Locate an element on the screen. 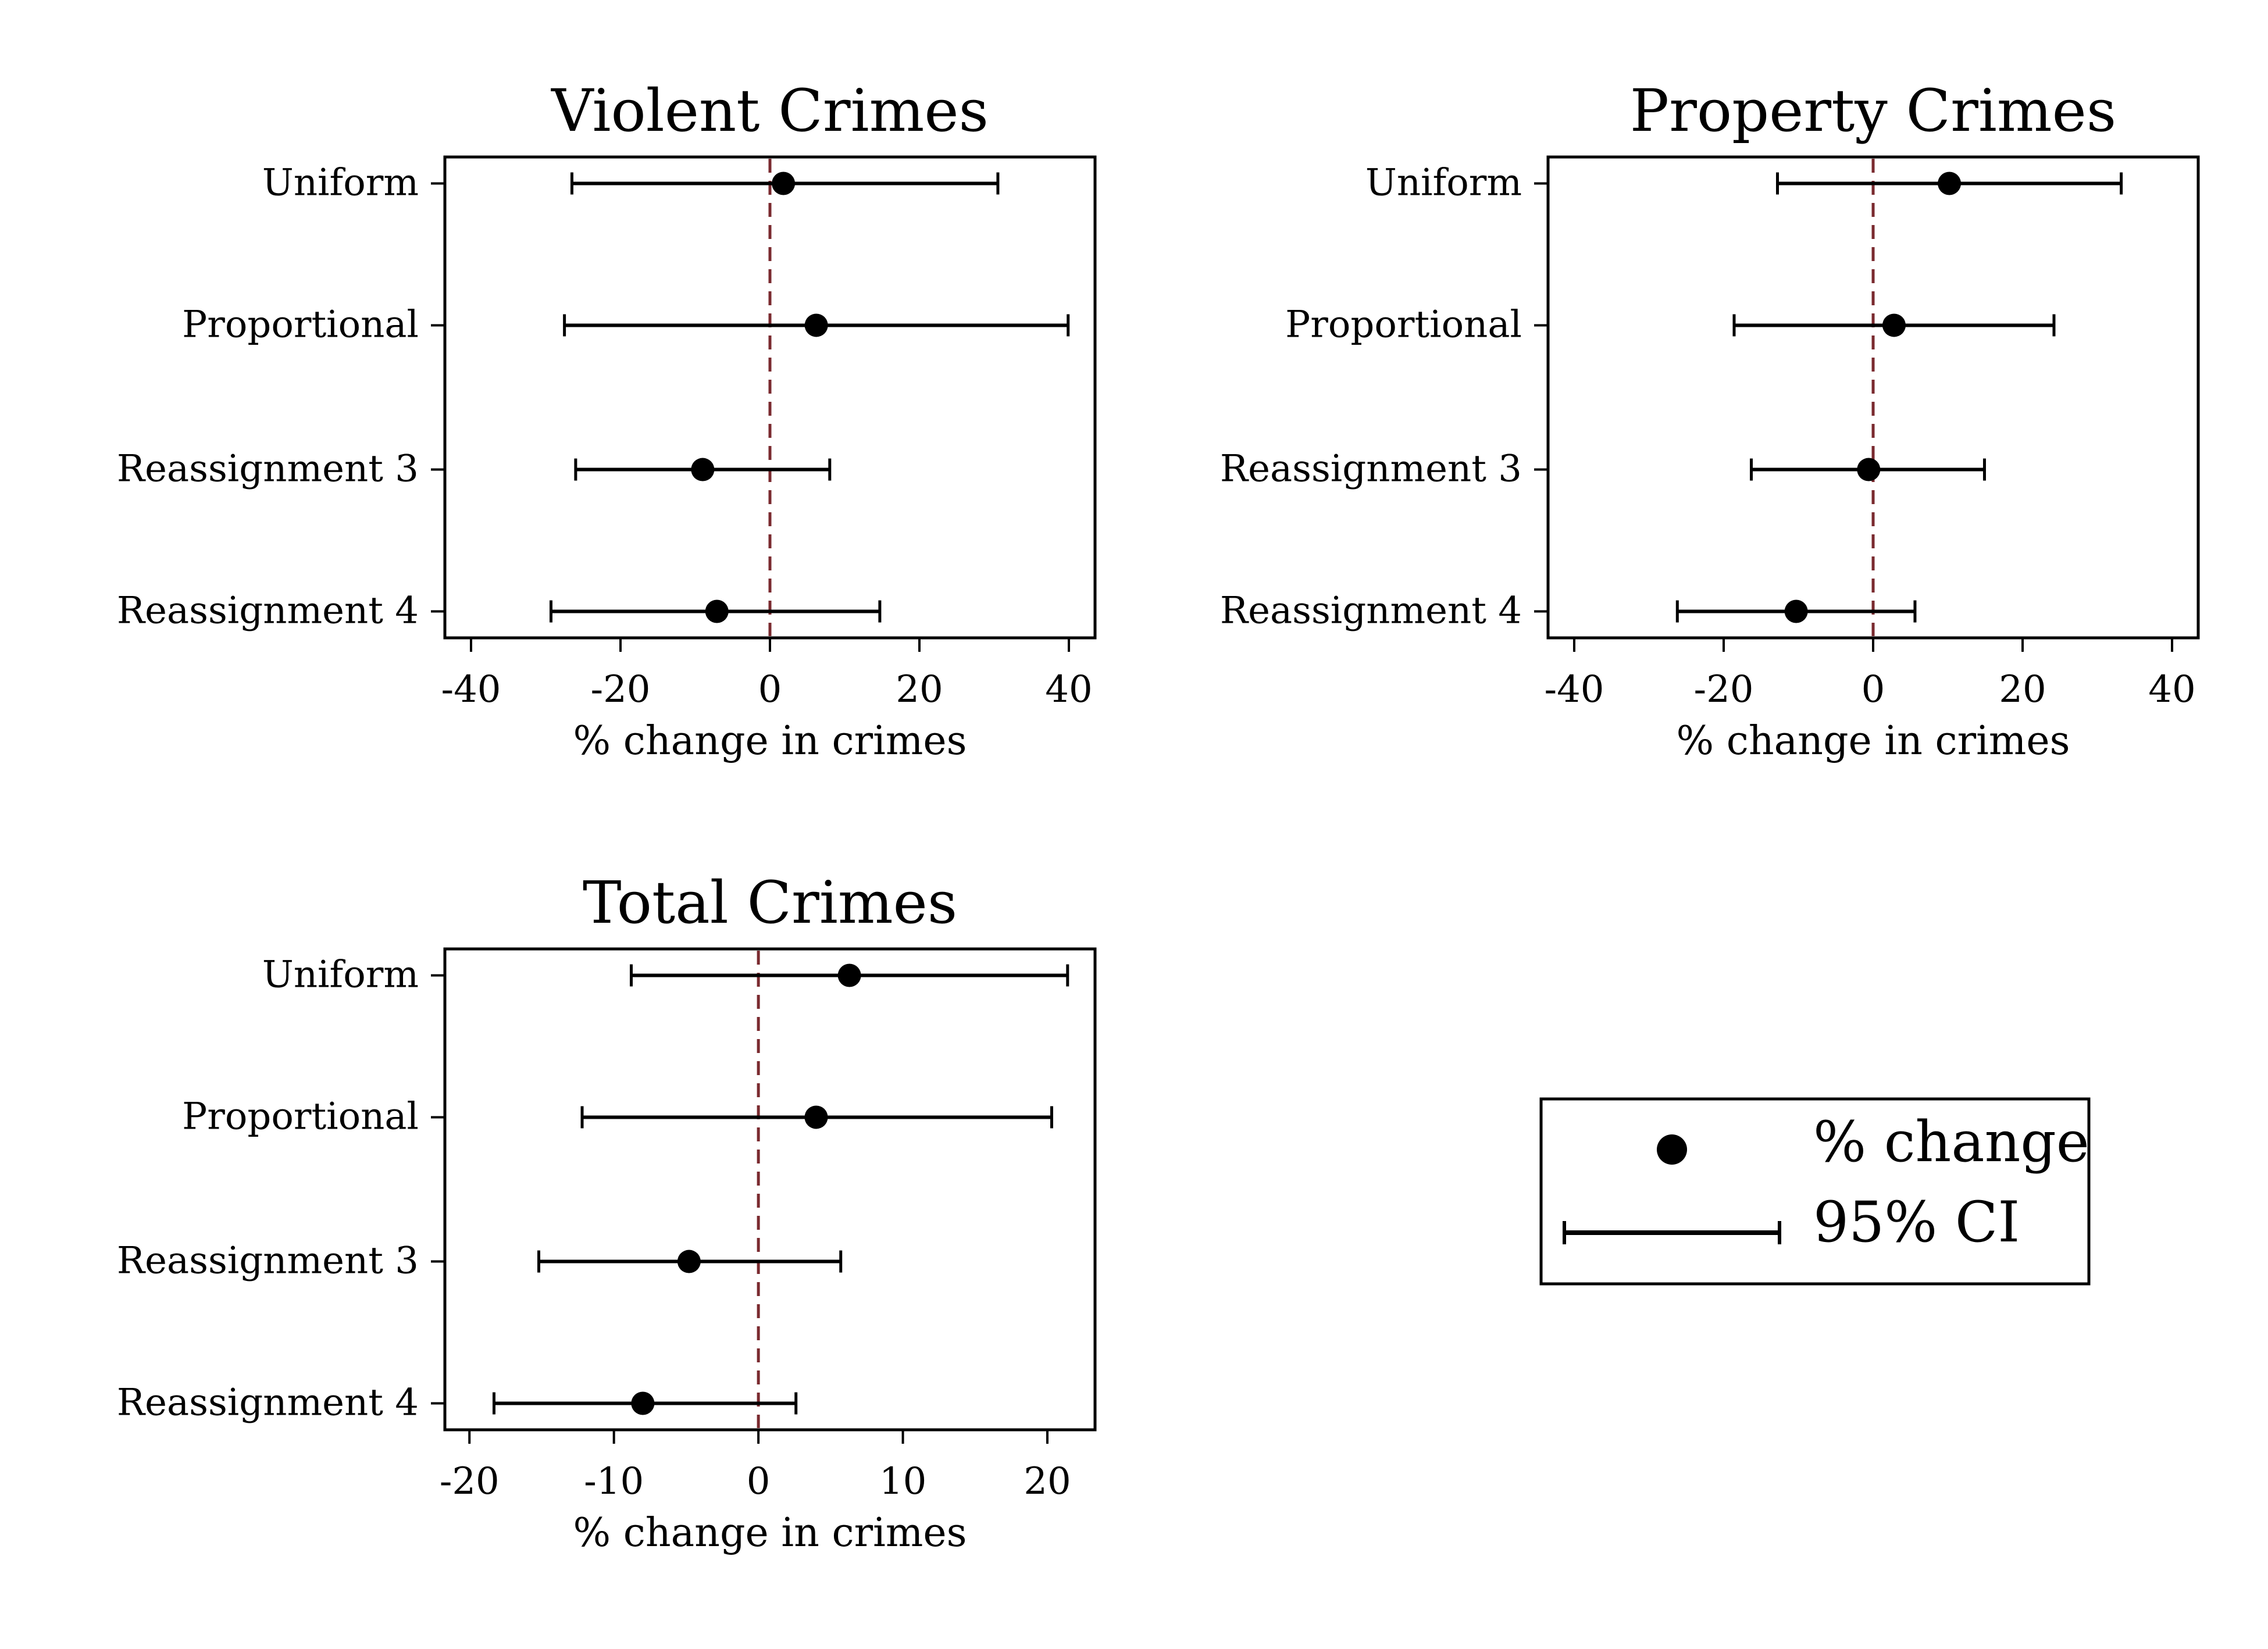 This screenshot has height=1649, width=2268. legend-box is located at coordinates (1815, 1191).